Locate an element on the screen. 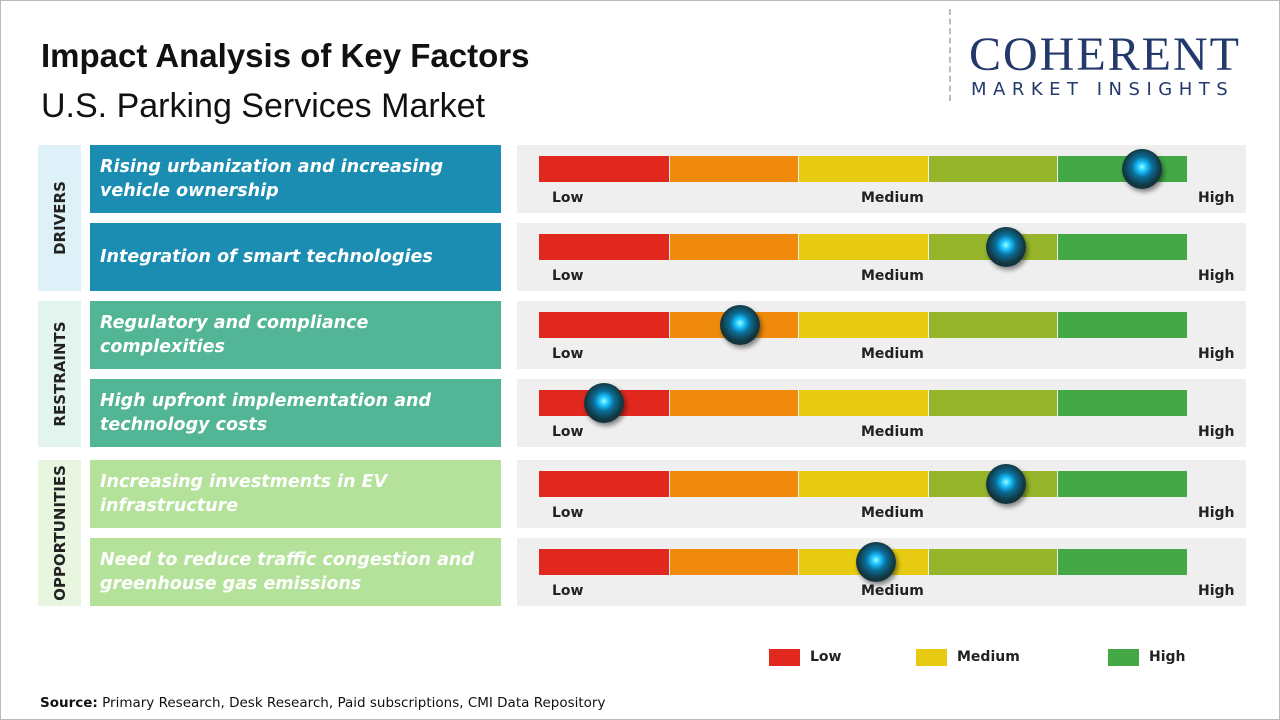 The height and width of the screenshot is (720, 1280). group-label: OPPORTUNITIES is located at coordinates (59, 533).